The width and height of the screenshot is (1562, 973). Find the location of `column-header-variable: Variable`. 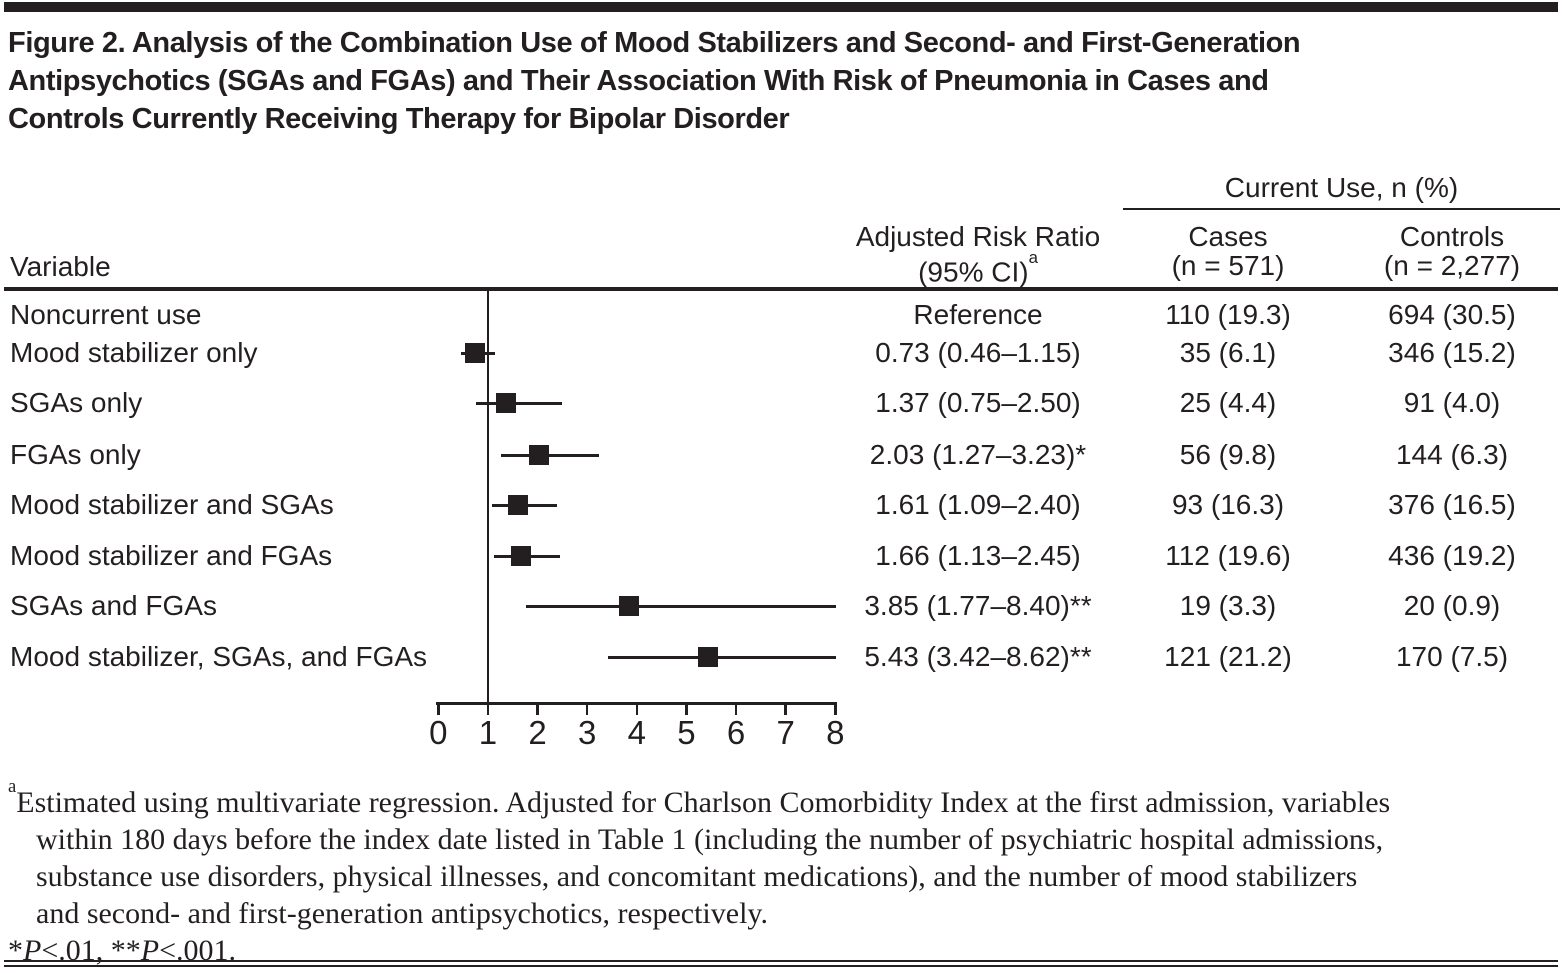

column-header-variable: Variable is located at coordinates (60, 266).